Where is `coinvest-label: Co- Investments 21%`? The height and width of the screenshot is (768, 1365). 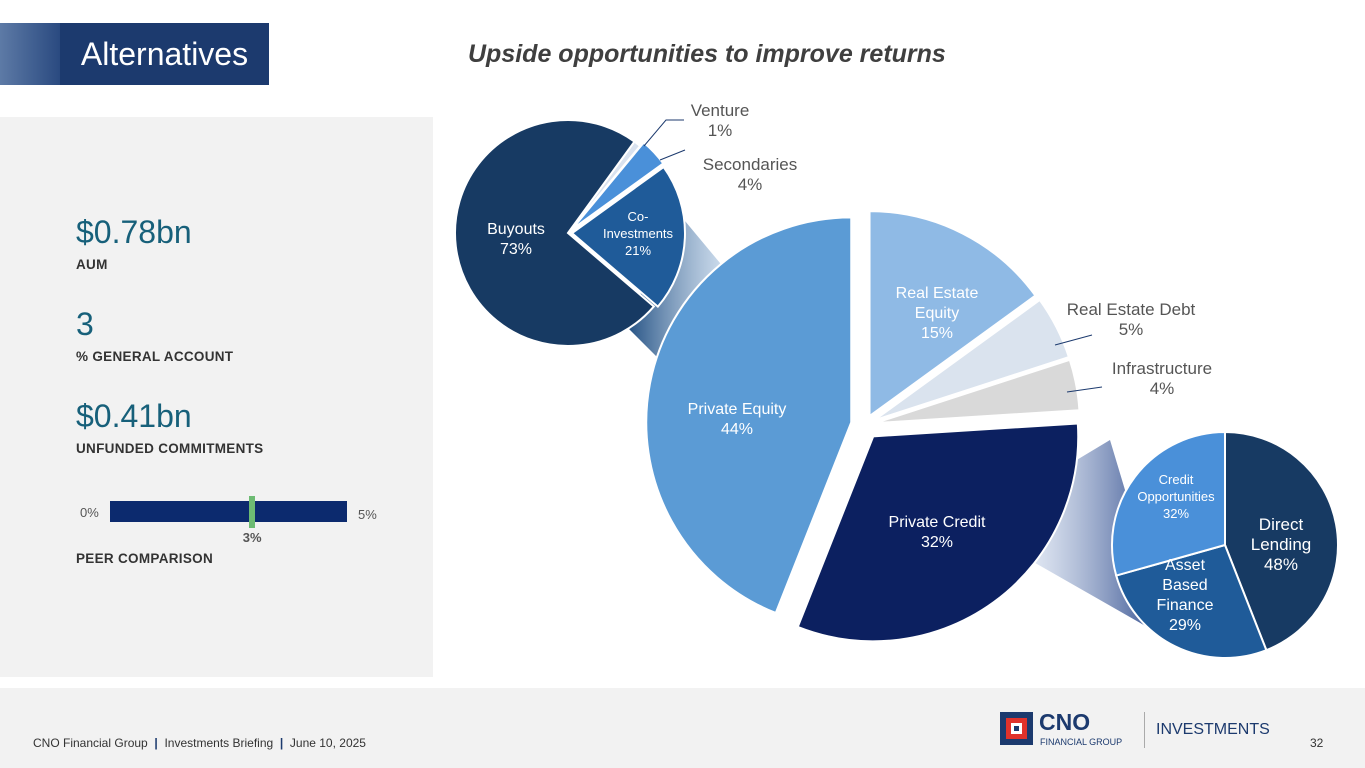
coinvest-label: Co- Investments 21% is located at coordinates (638, 233).